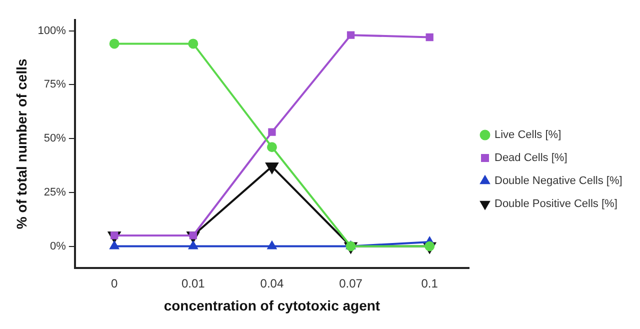 Image resolution: width=640 pixels, height=329 pixels. I want to click on legend-label: Double Negative Cells [%], so click(558, 181).